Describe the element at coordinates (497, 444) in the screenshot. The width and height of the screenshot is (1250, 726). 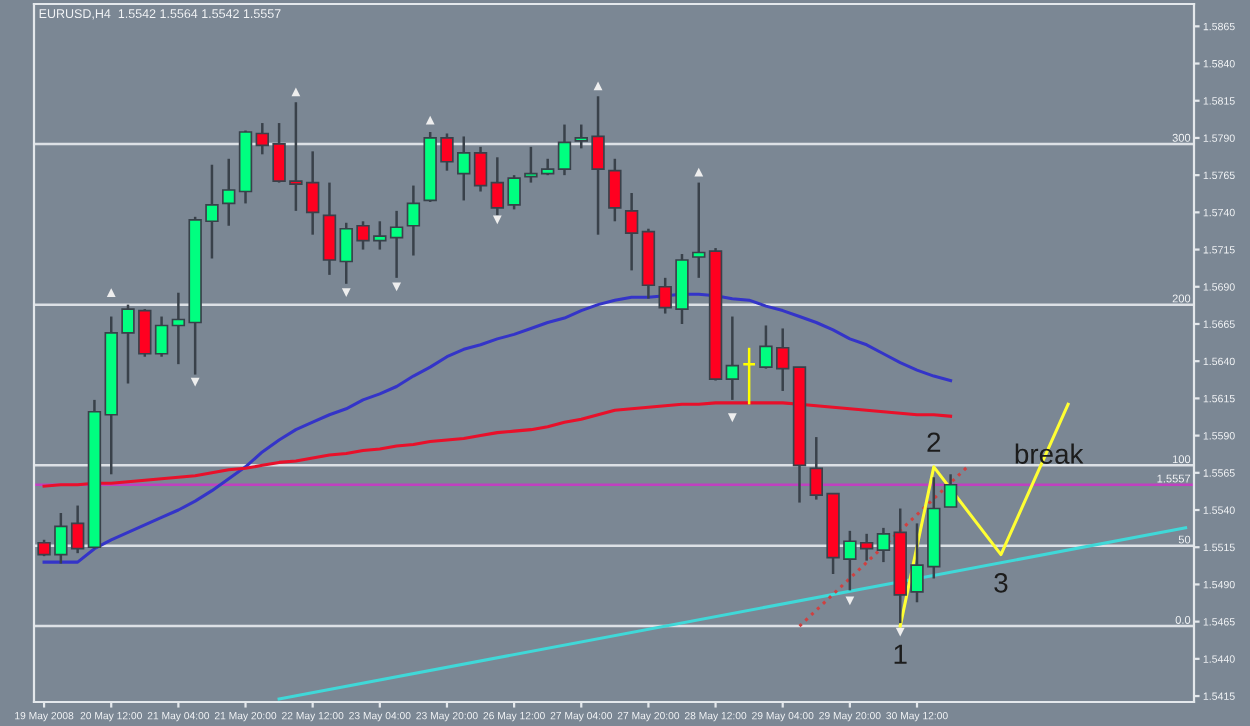
I see `line-series` at that location.